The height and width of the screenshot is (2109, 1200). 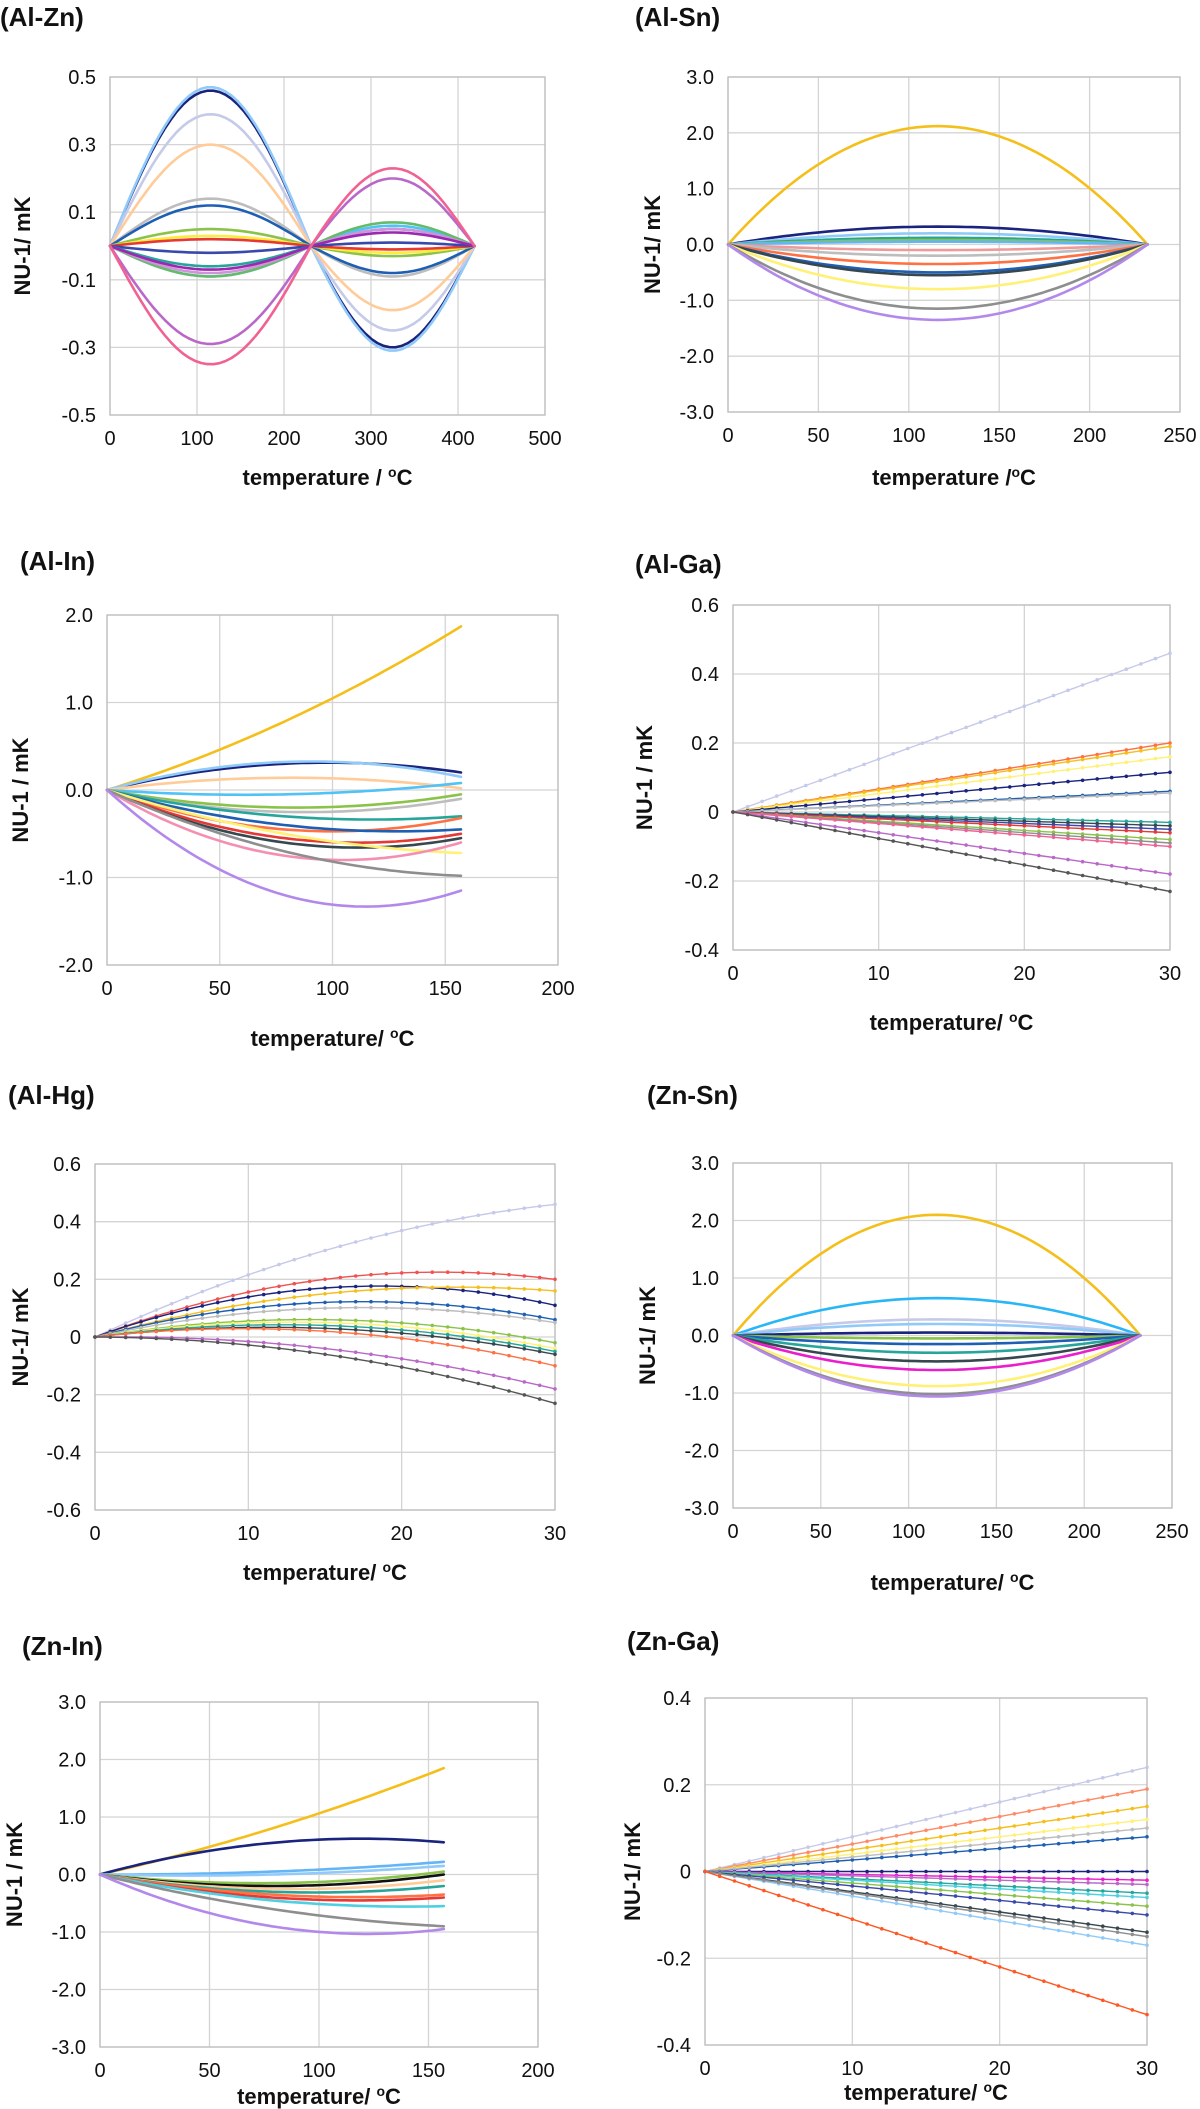 What do you see at coordinates (936, 1329) in the screenshot?
I see `series-line-s4` at bounding box center [936, 1329].